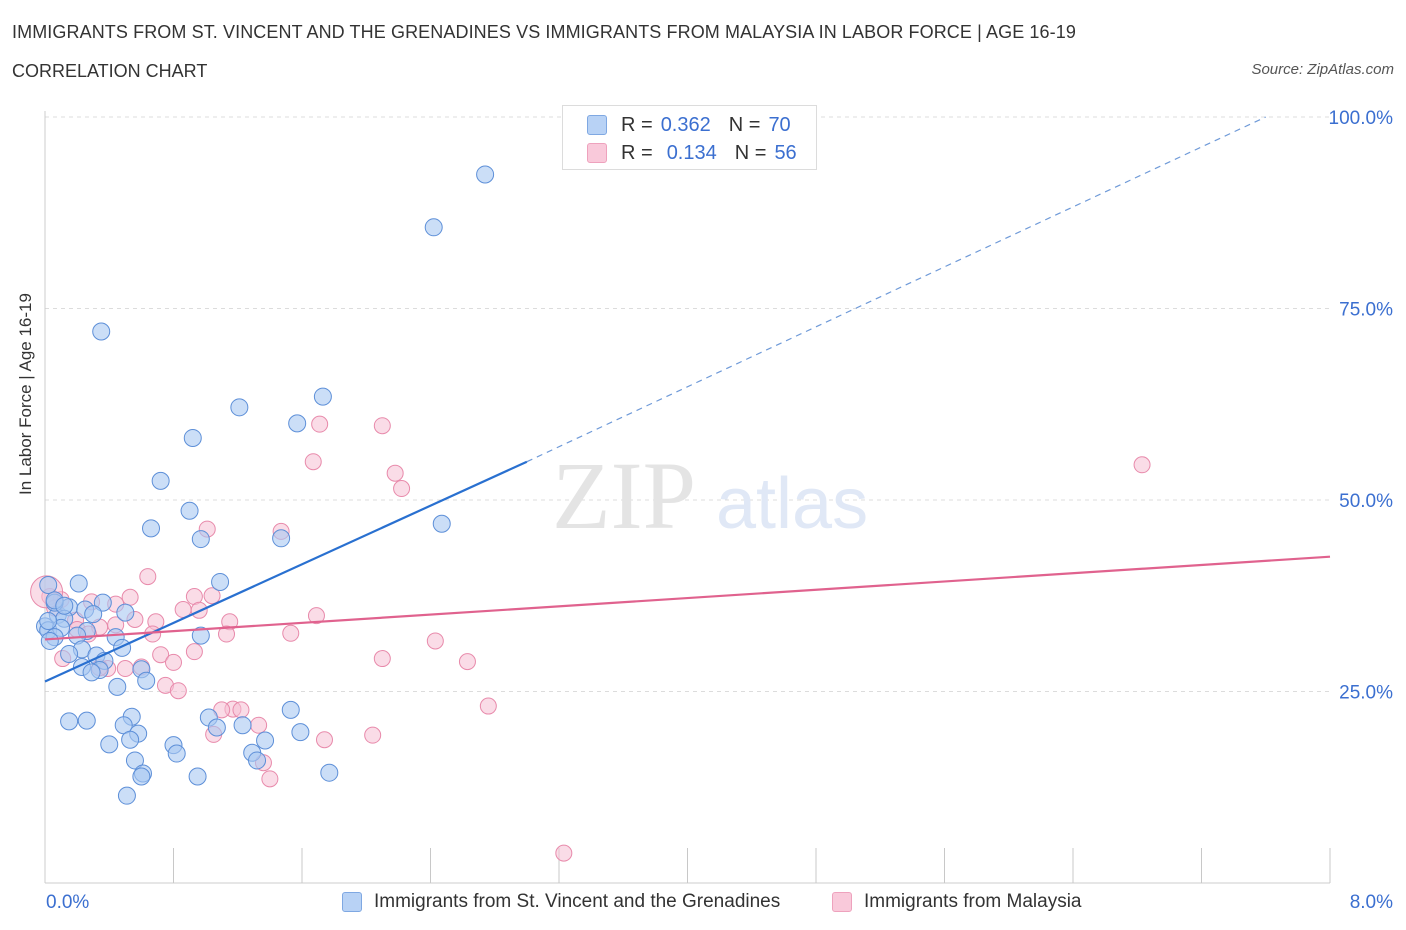 The image size is (1406, 930). I want to click on stats-legend: R = 0.362 N = 70 R = 0.134 N = 56, so click(689, 137).